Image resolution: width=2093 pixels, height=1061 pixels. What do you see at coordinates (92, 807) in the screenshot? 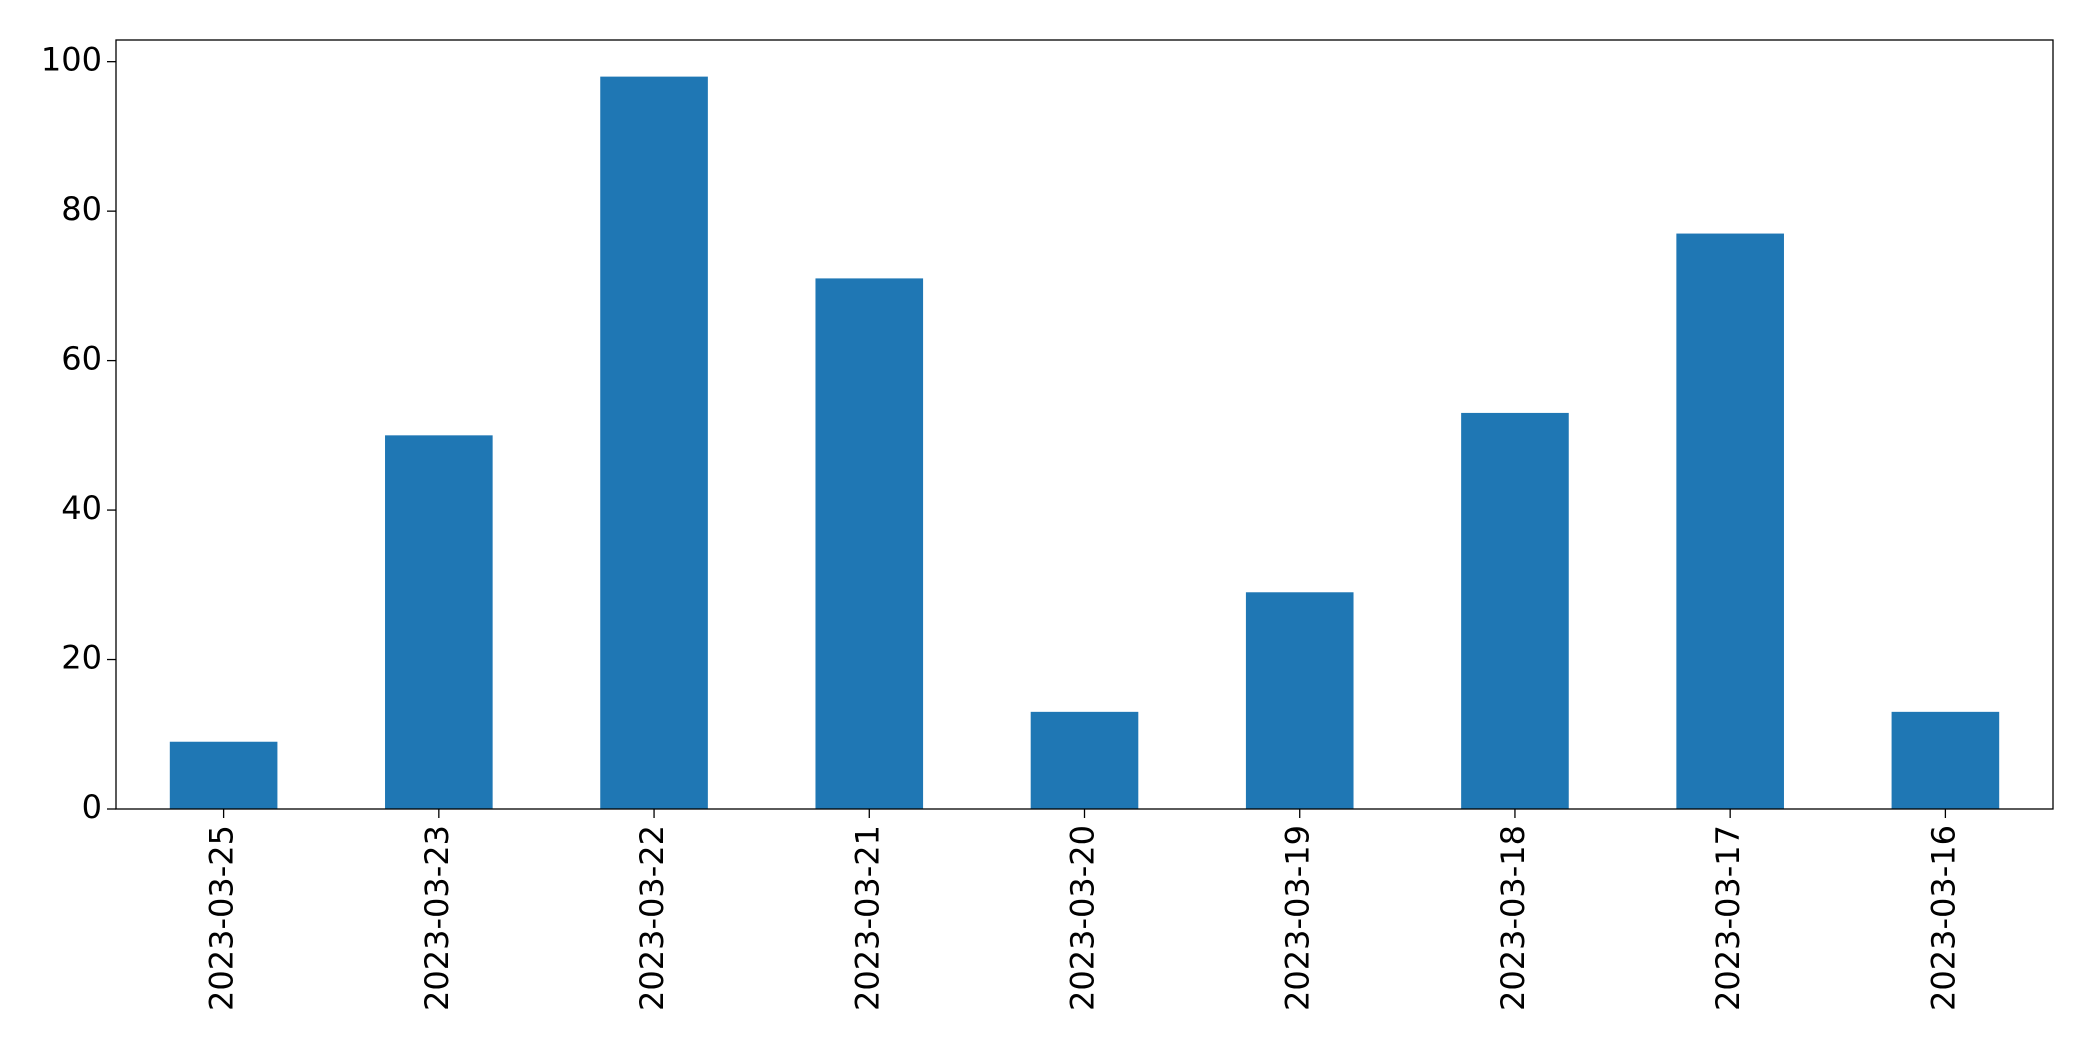
I see `y-tick-label: 0` at bounding box center [92, 807].